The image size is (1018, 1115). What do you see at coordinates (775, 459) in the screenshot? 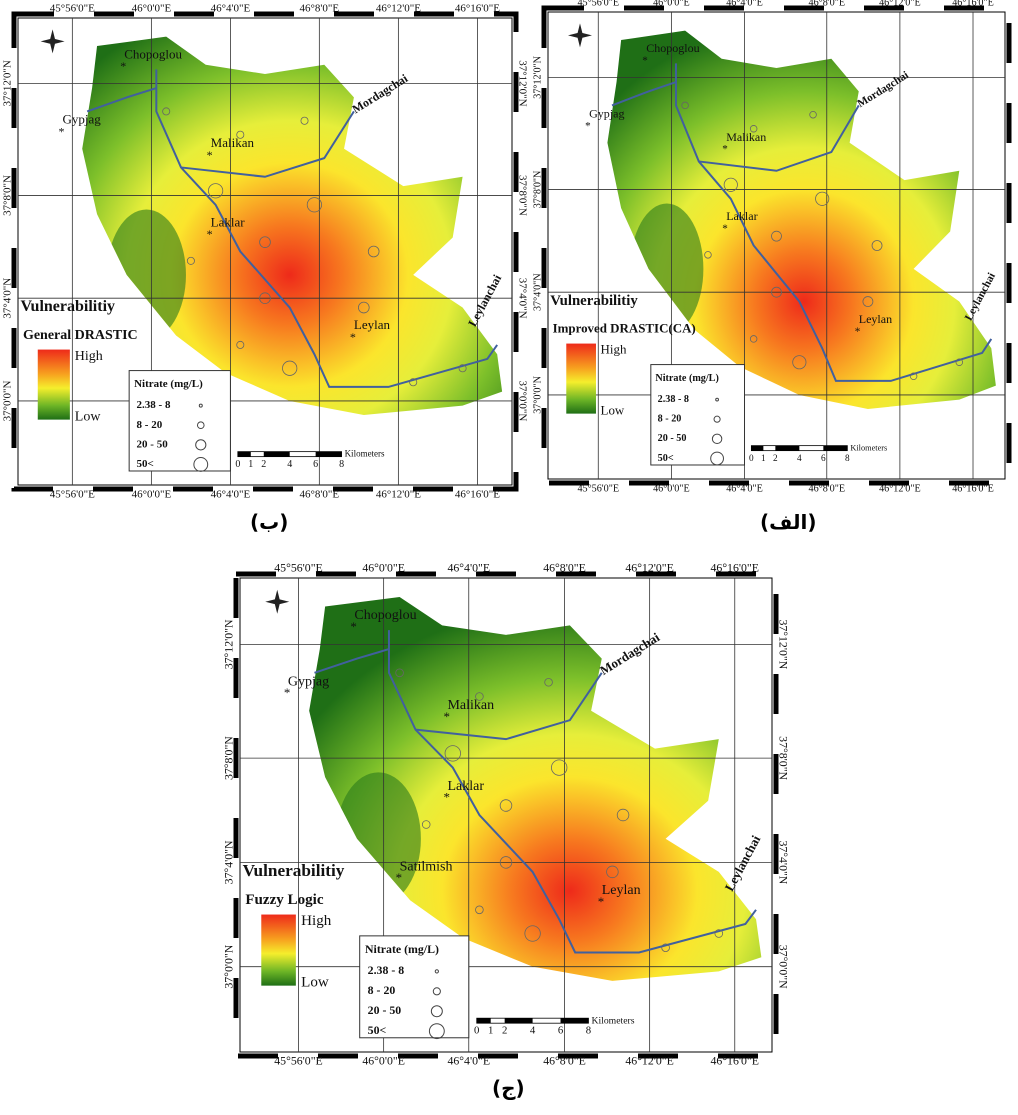
I see `scale-label: 2` at bounding box center [775, 459].